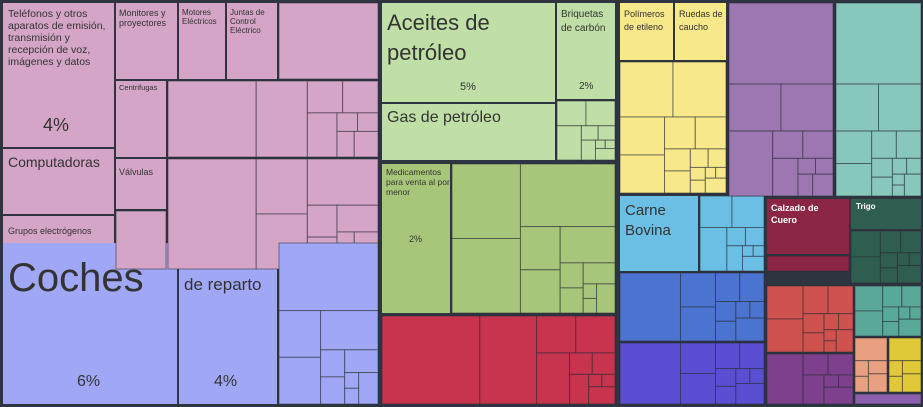 This screenshot has height=407, width=923. Describe the element at coordinates (808, 226) in the screenshot. I see `tile-calzado: Calzado de Cuero` at that location.